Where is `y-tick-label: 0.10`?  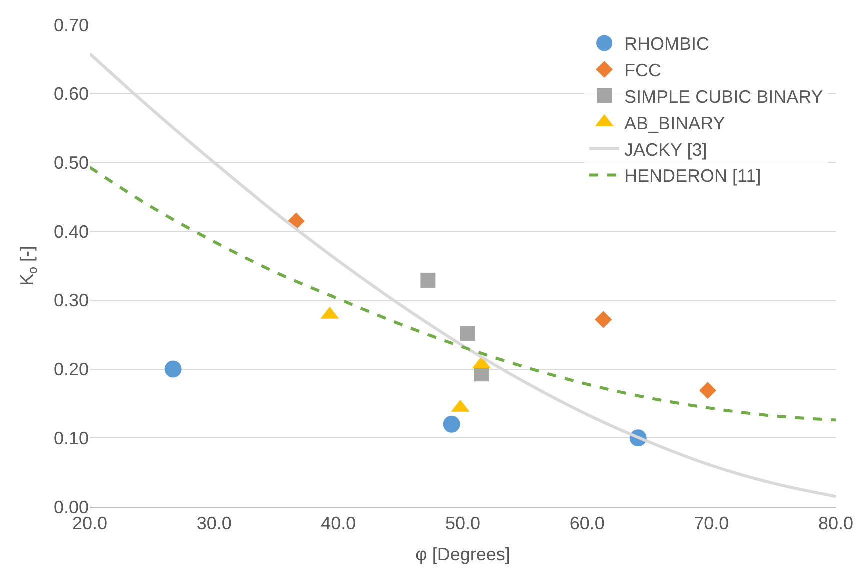
y-tick-label: 0.10 is located at coordinates (71, 438).